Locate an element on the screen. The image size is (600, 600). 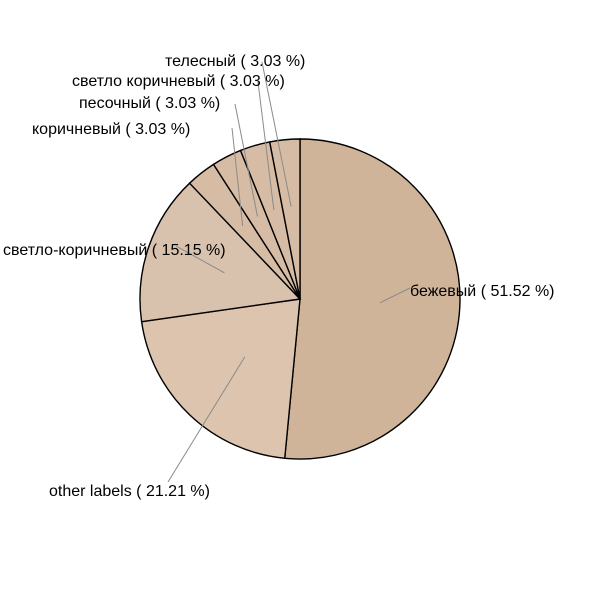
slice-label-other-labels: other labels ( 21.21 %) is located at coordinates (129, 491).